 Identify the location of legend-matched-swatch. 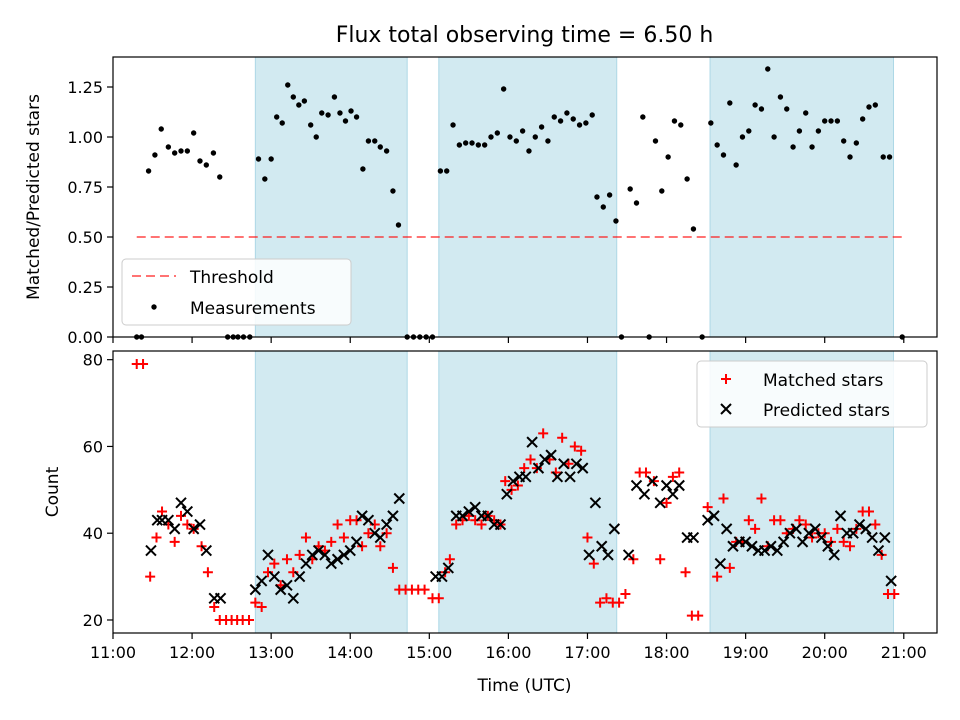
(726, 379).